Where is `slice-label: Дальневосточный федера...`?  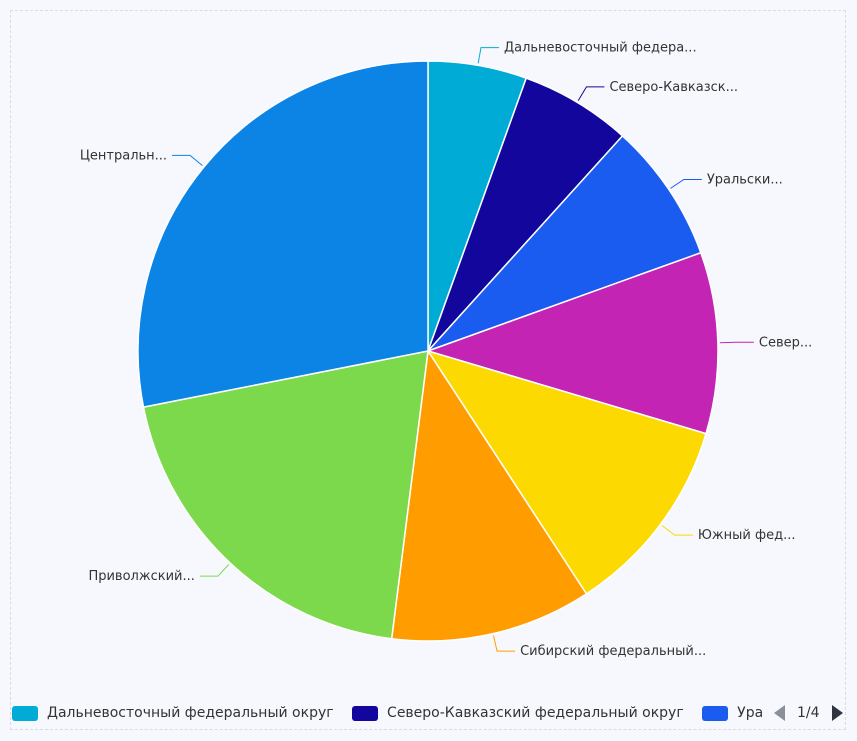 slice-label: Дальневосточный федера... is located at coordinates (600, 48).